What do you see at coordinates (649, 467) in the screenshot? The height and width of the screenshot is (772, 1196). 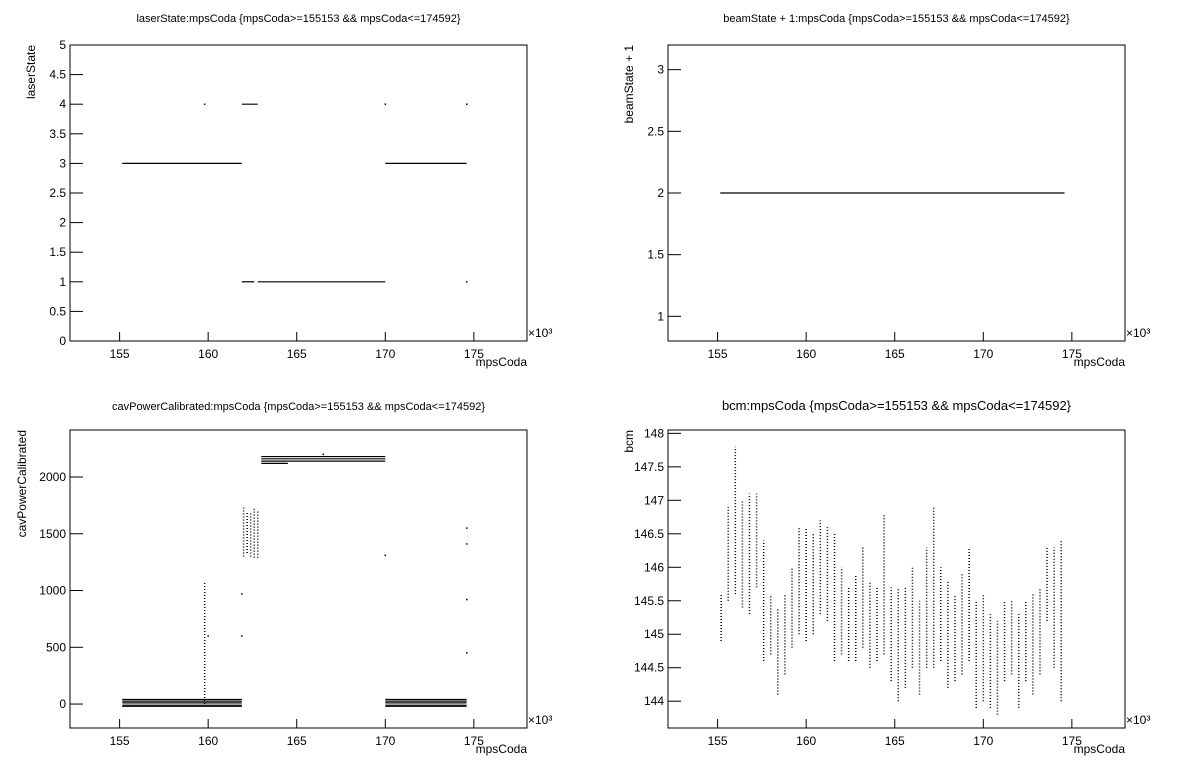 I see `y-tick-label: 147.5` at bounding box center [649, 467].